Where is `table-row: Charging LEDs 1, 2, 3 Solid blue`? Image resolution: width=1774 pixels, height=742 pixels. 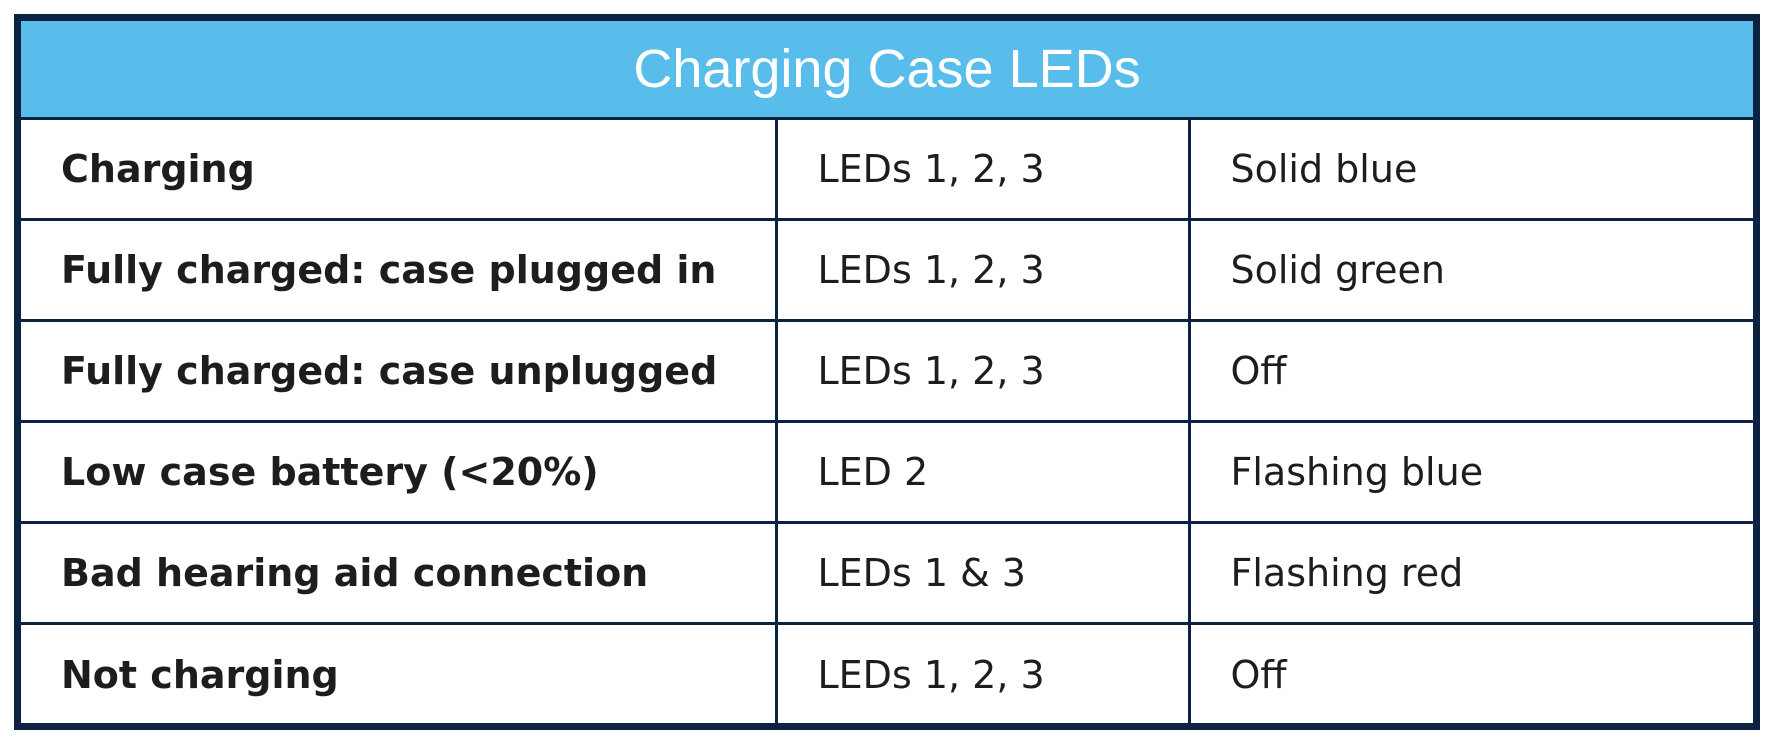
table-row: Charging LEDs 1, 2, 3 Solid blue is located at coordinates (887, 168).